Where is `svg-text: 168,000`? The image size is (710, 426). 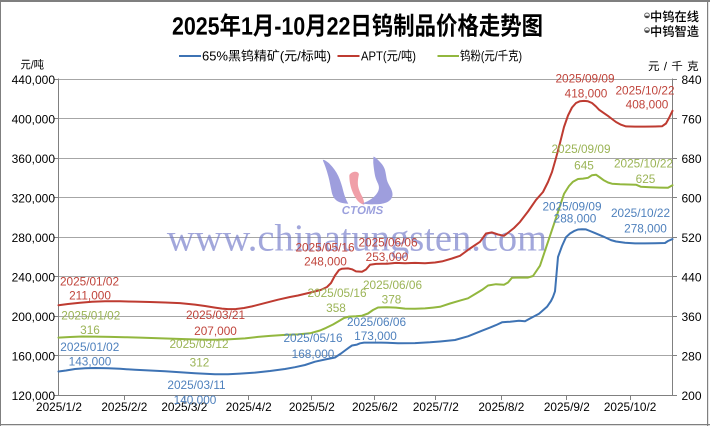 svg-text: 168,000 is located at coordinates (313, 354).